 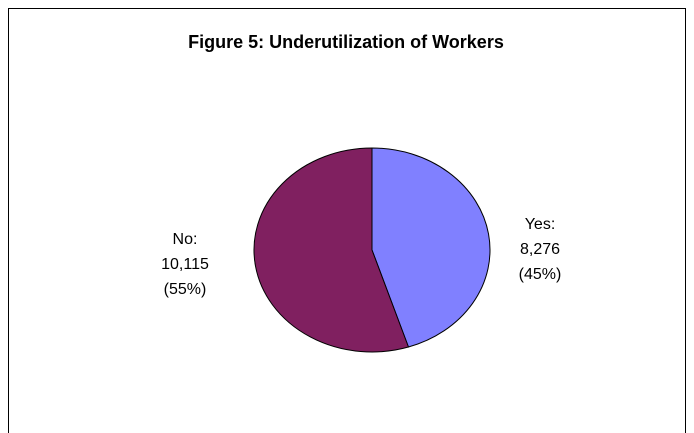 What do you see at coordinates (540, 249) in the screenshot?
I see `value-label: 8,276` at bounding box center [540, 249].